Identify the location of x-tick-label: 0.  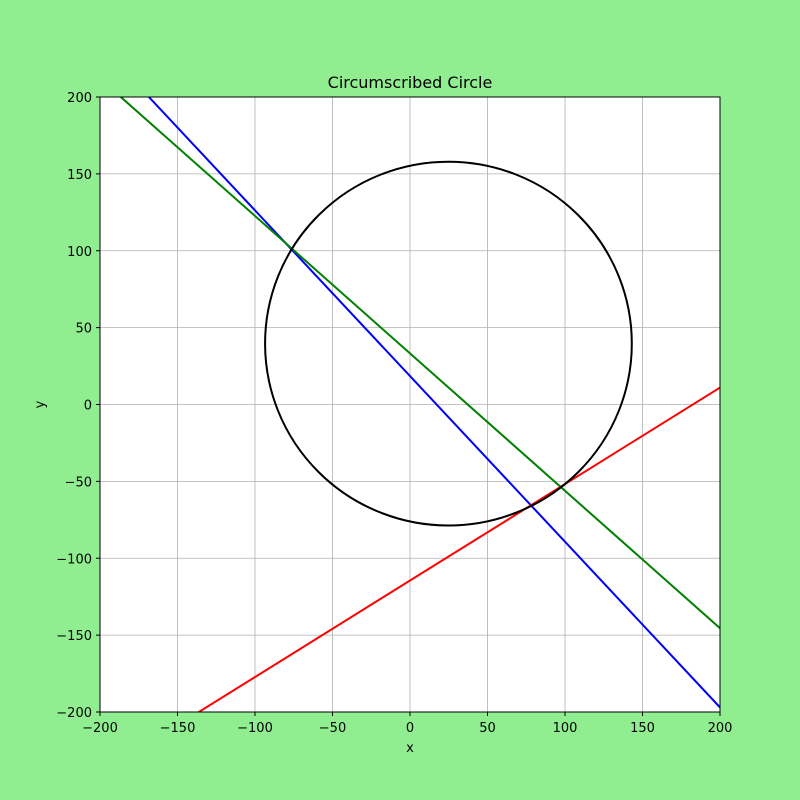
(410, 728).